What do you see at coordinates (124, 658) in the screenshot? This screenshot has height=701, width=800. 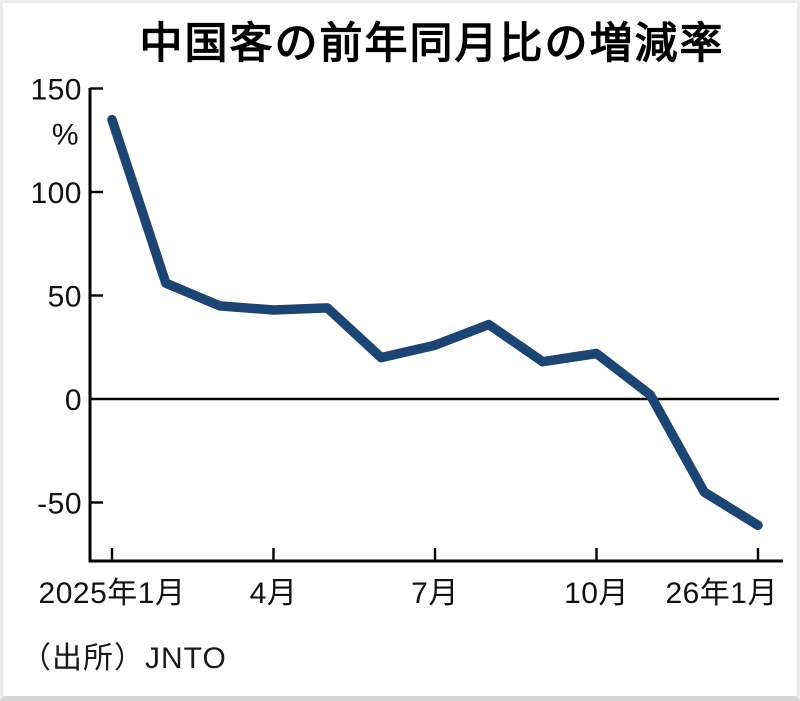 I see `source-label: （出所）JNTO` at bounding box center [124, 658].